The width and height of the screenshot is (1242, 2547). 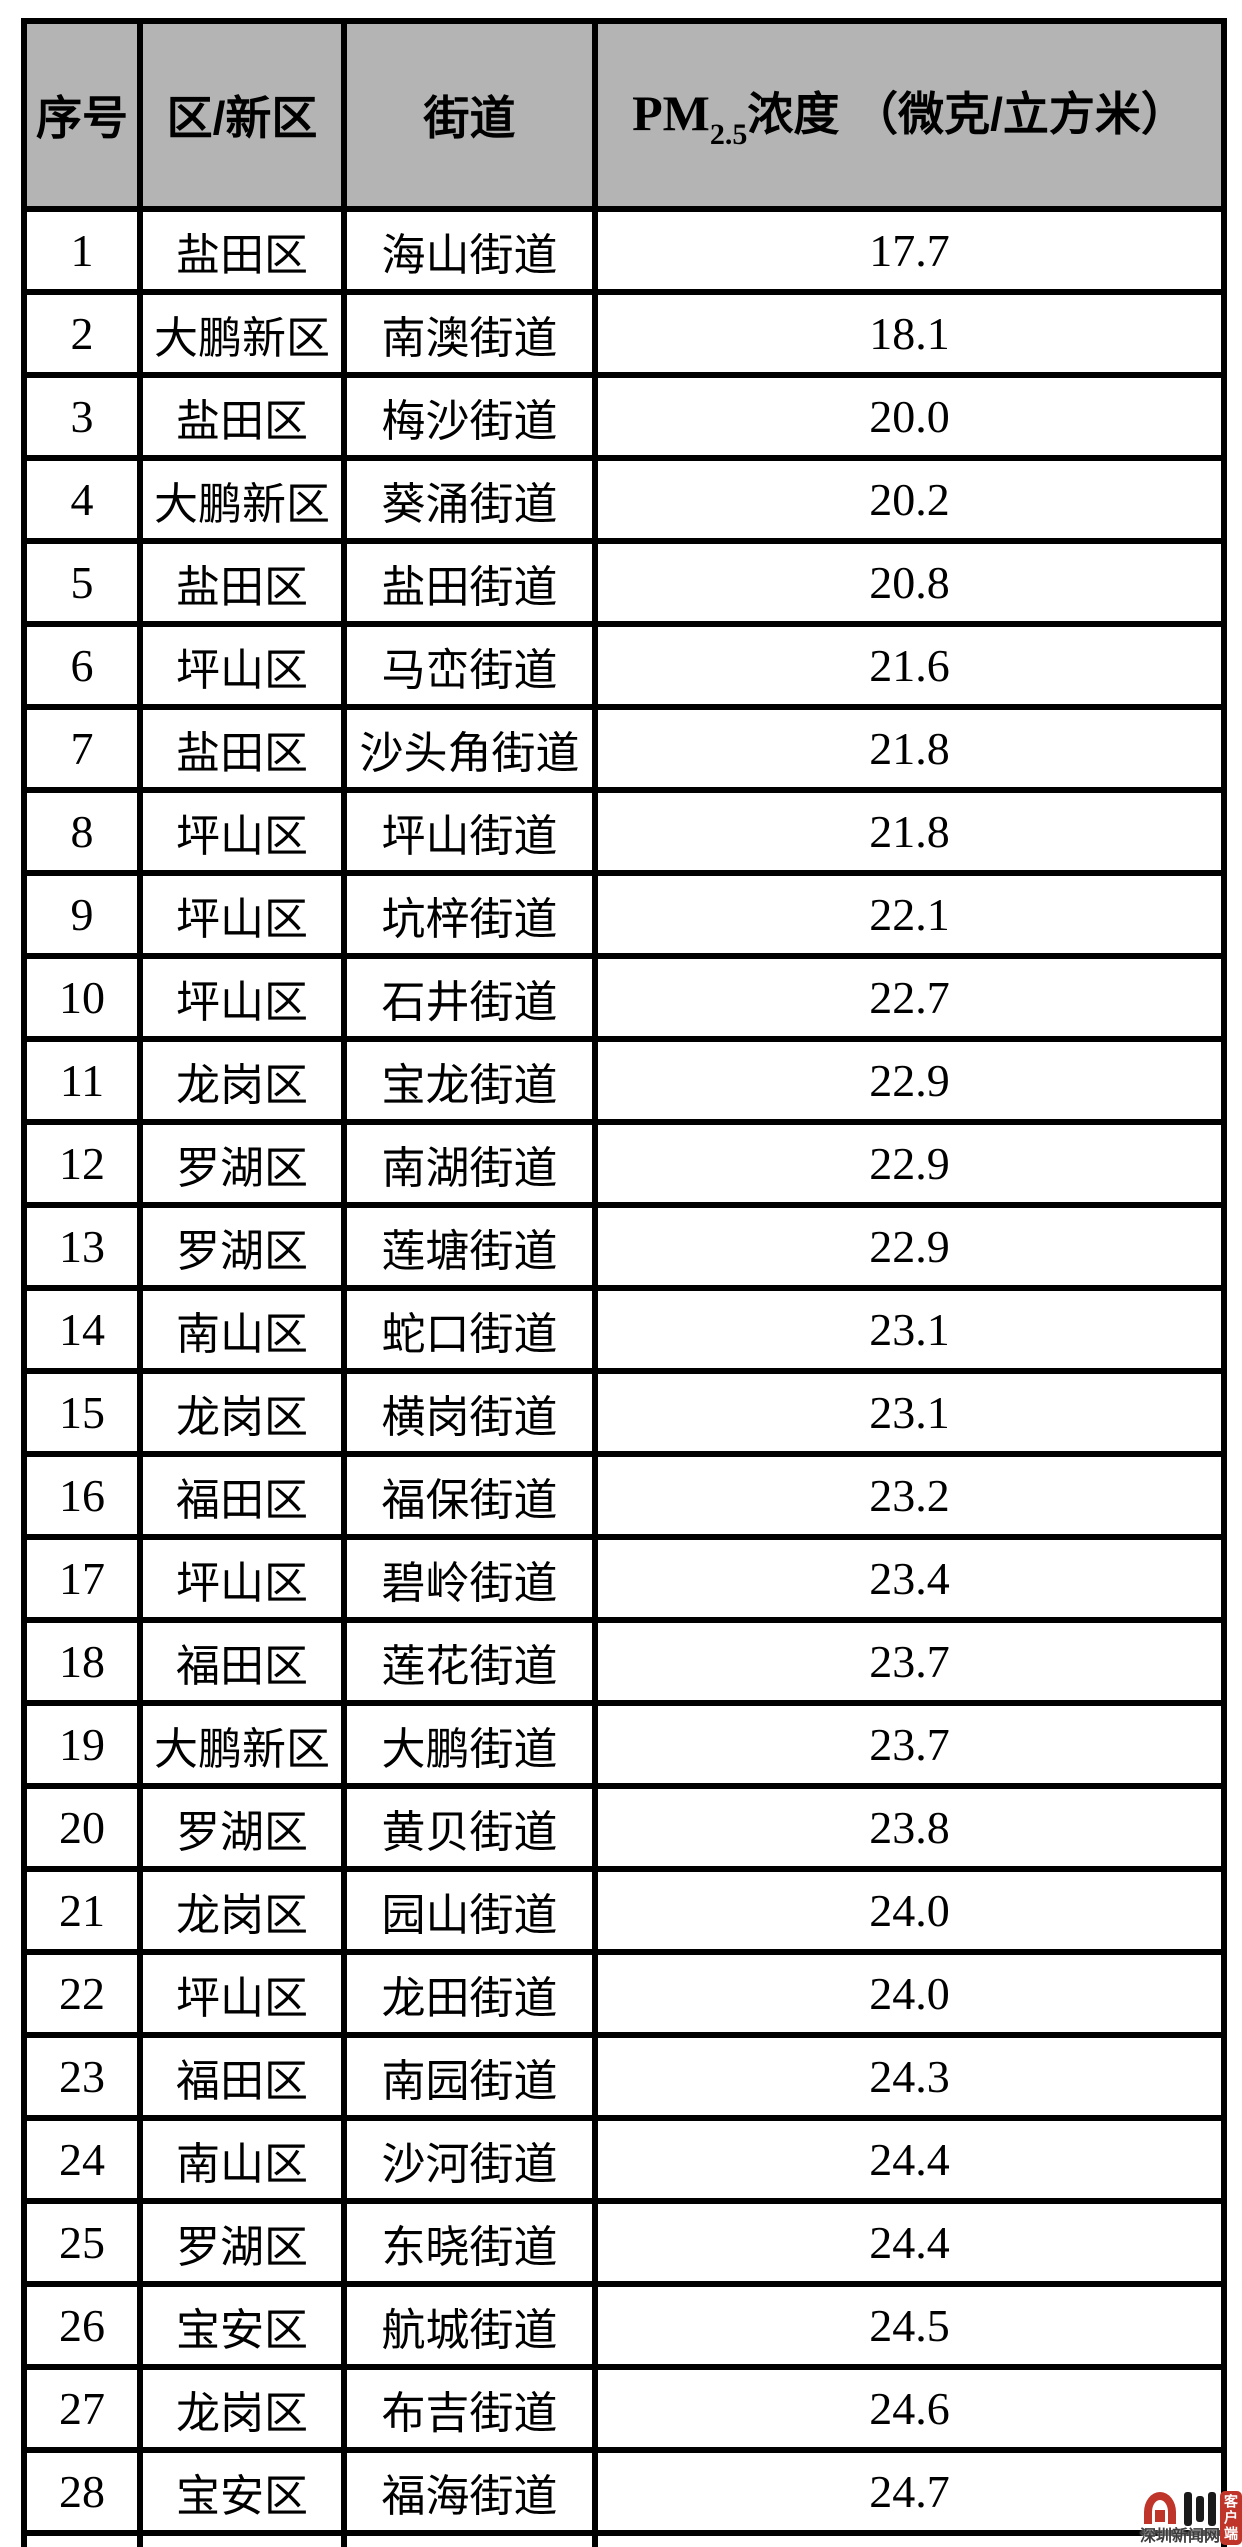 I want to click on cell-value: 20.8, so click(x=909, y=582).